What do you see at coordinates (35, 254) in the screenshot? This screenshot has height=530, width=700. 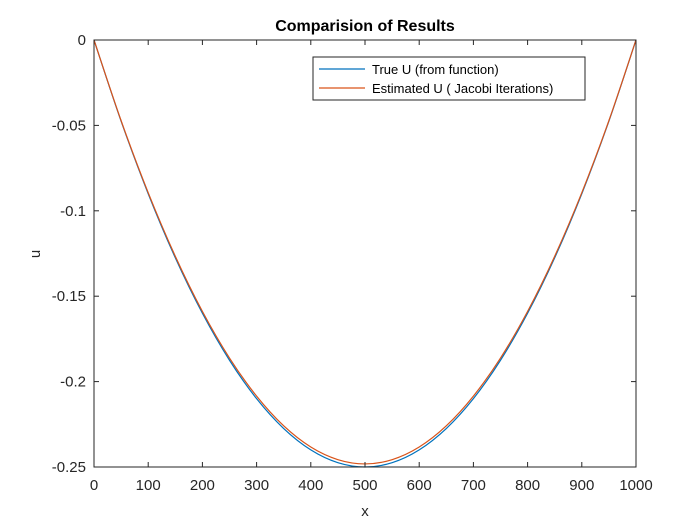 I see `y-axis-label: u` at bounding box center [35, 254].